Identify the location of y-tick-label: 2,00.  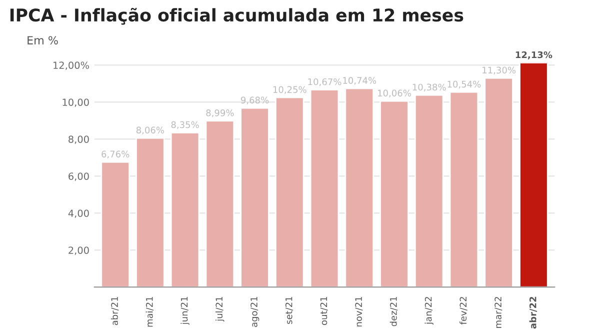
(78, 250).